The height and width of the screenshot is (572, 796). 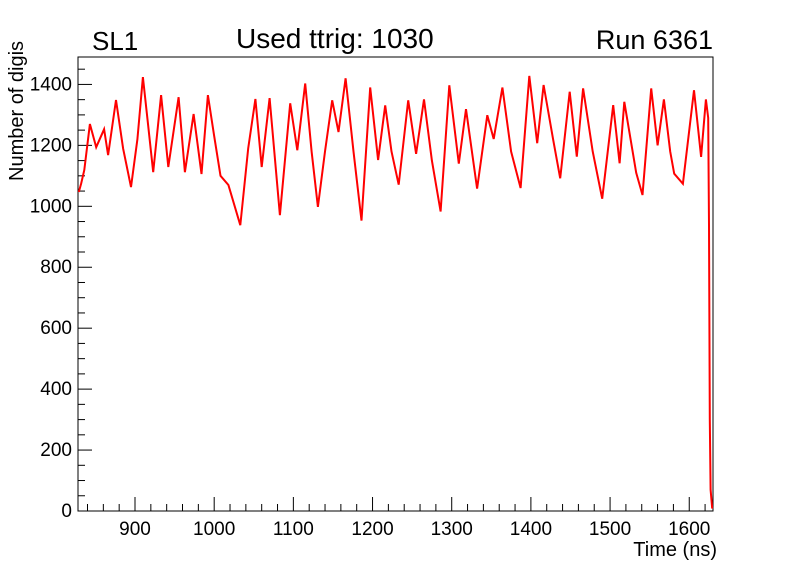 I want to click on y-axis-tick-label: 400, so click(x=56, y=389).